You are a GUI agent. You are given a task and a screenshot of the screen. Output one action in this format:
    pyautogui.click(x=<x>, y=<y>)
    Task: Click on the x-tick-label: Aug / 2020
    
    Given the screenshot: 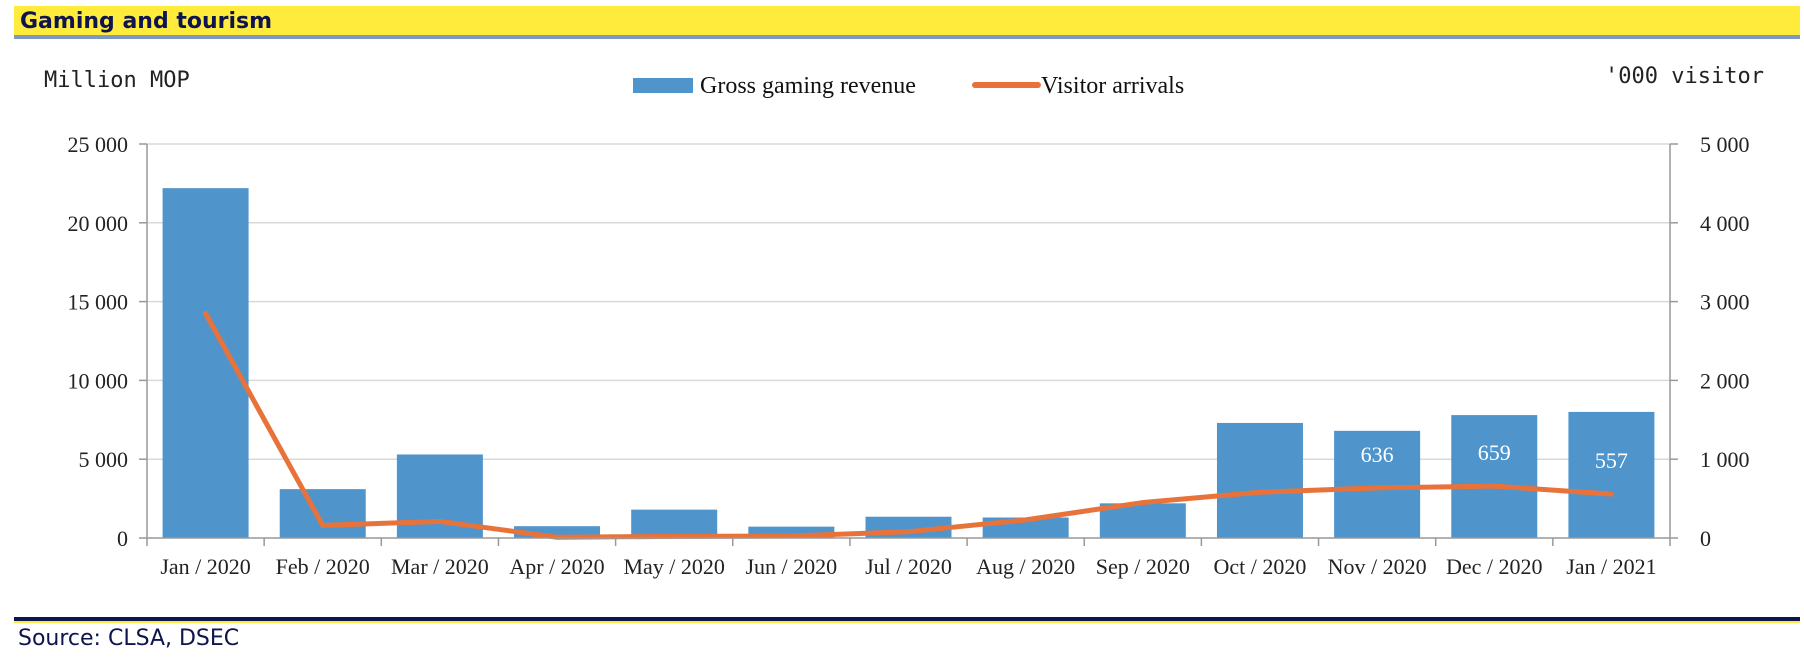 What is the action you would take?
    pyautogui.click(x=1025, y=566)
    